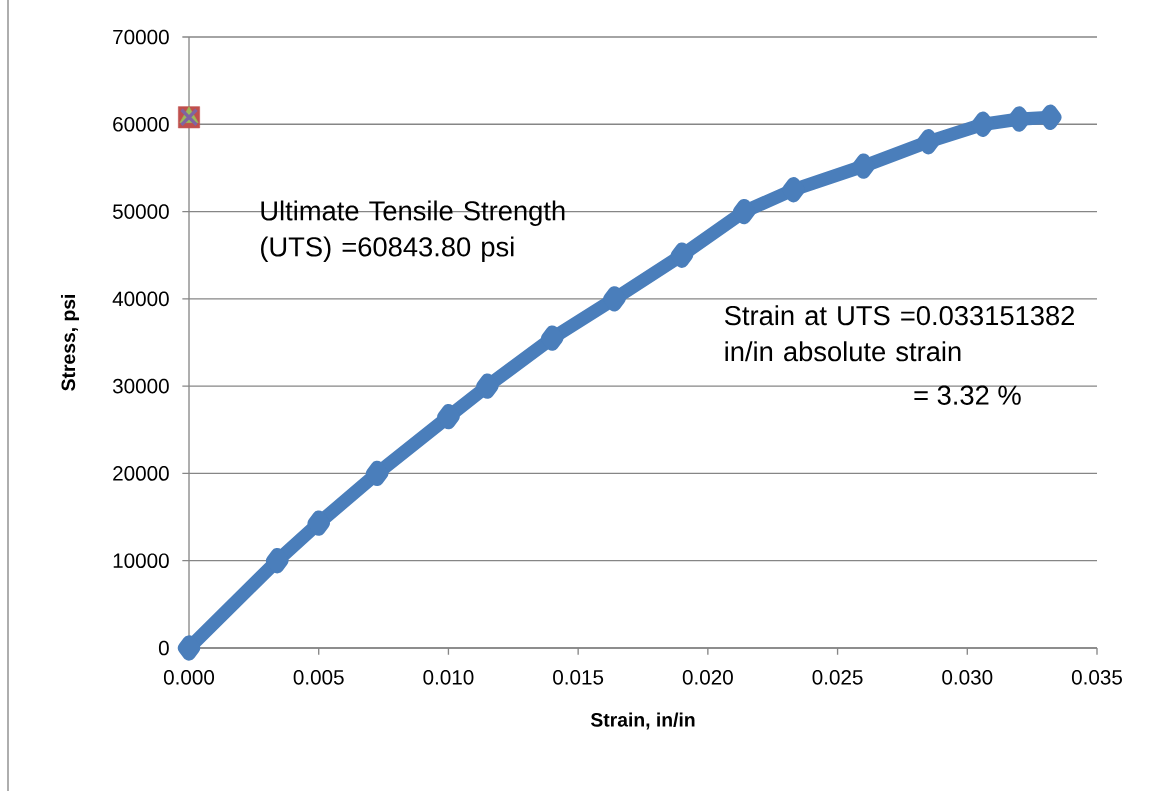 Image resolution: width=1150 pixels, height=791 pixels. What do you see at coordinates (163, 648) in the screenshot?
I see `y-tick-label: 0` at bounding box center [163, 648].